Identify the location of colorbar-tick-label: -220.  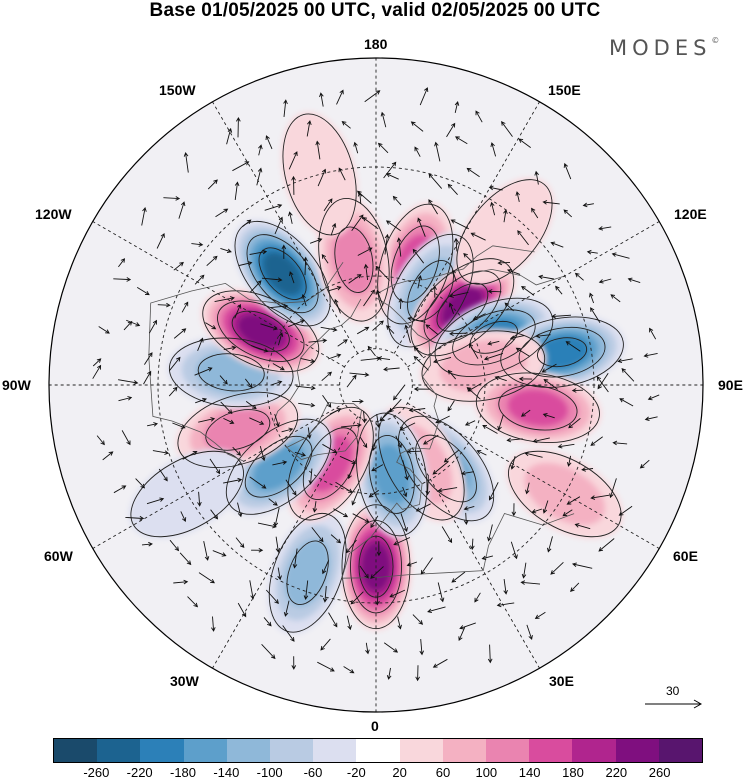
(139, 772).